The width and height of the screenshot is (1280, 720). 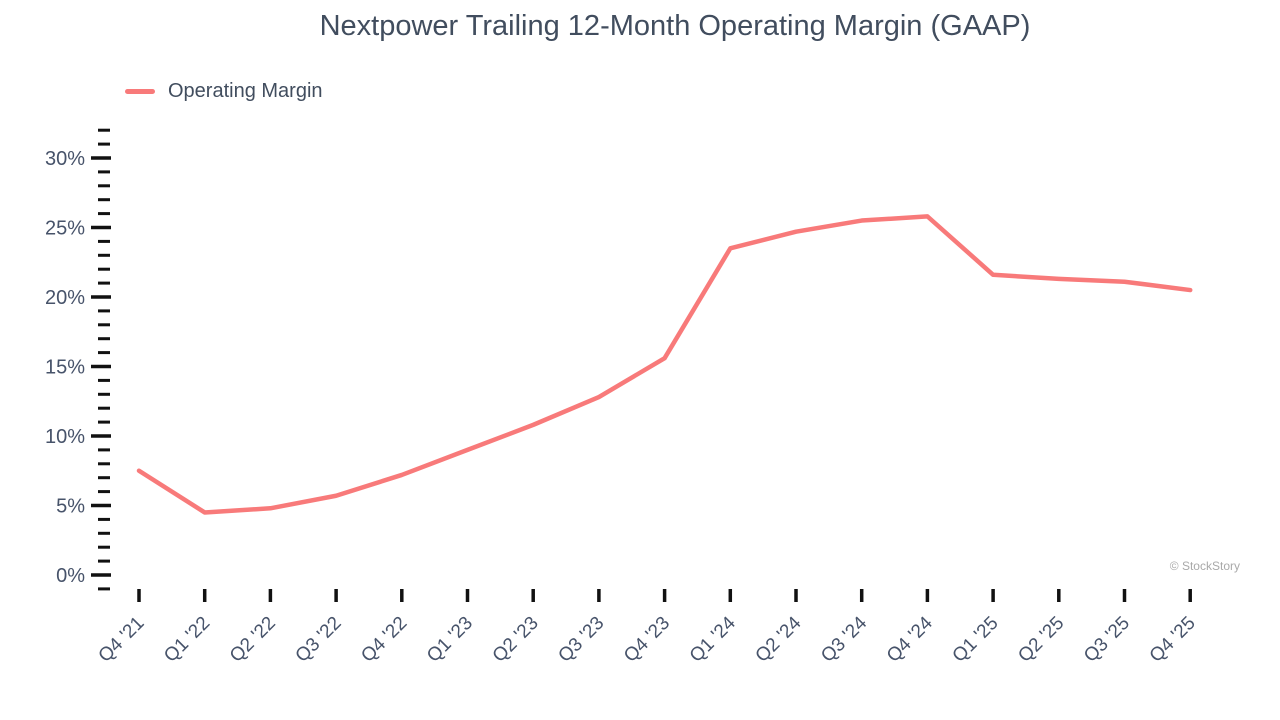 What do you see at coordinates (450, 640) in the screenshot?
I see `x-axis-label: Q1 '23` at bounding box center [450, 640].